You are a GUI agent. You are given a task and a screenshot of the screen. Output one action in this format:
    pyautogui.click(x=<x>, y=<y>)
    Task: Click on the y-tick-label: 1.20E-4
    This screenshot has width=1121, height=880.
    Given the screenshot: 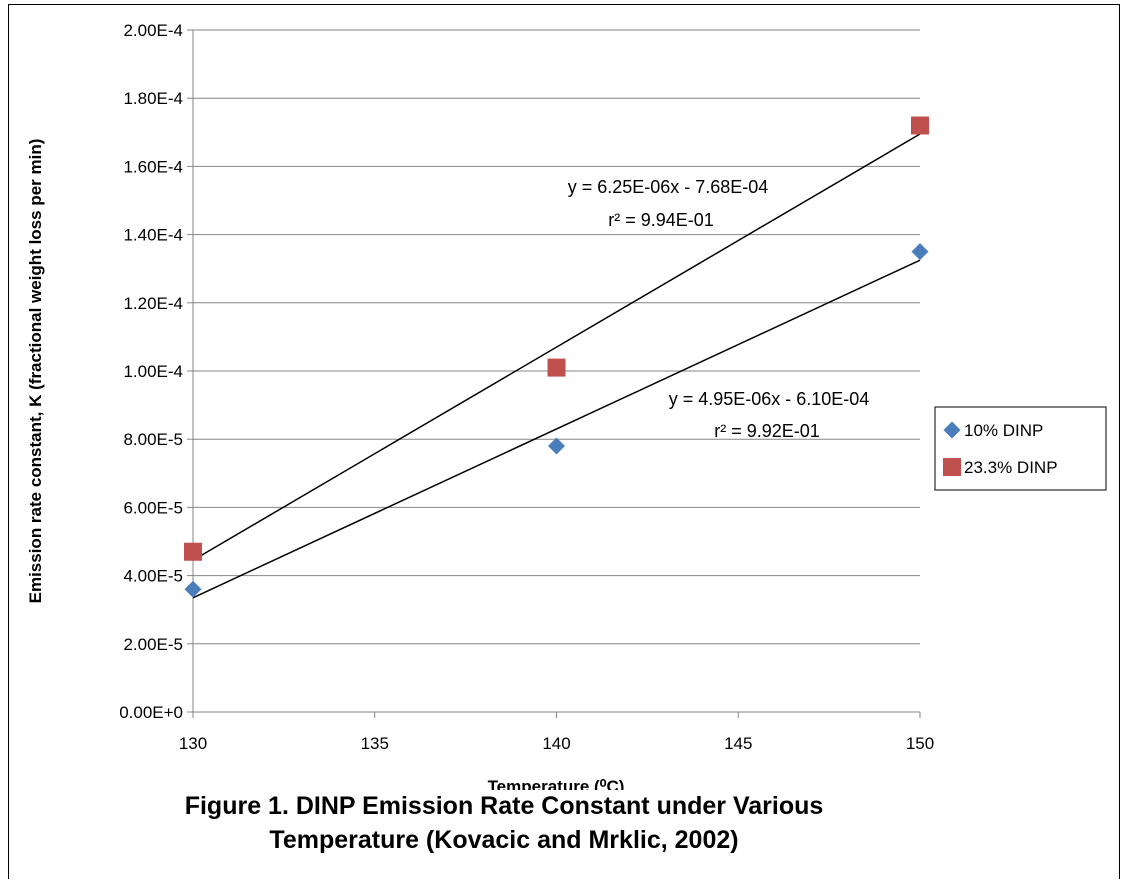 What is the action you would take?
    pyautogui.click(x=153, y=303)
    